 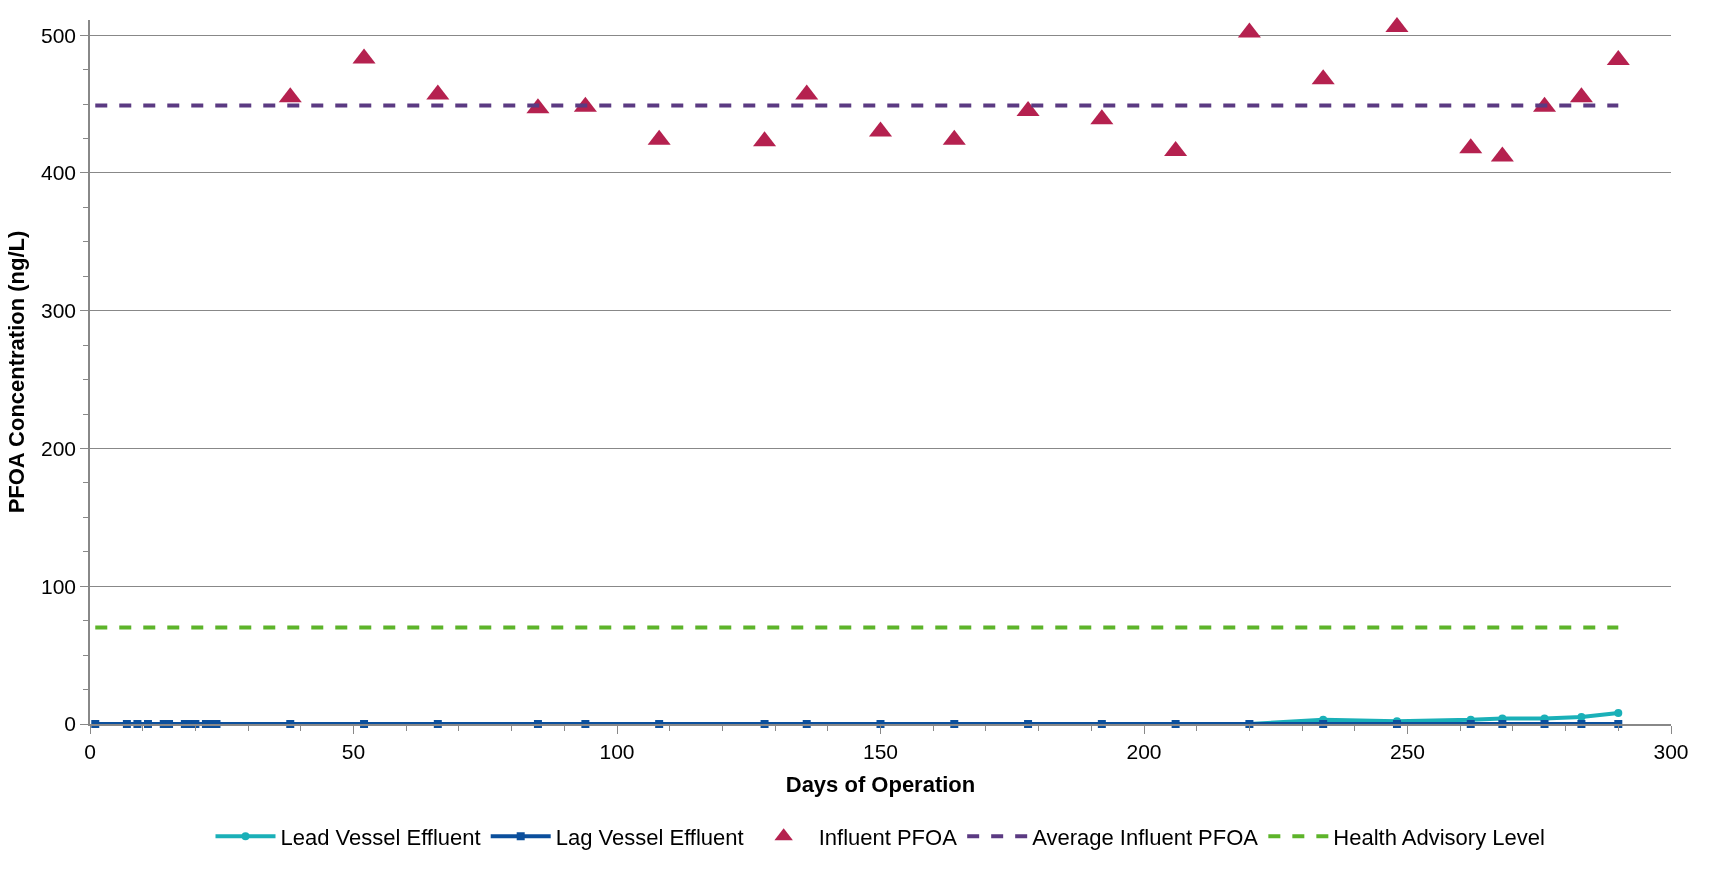 I want to click on y-tick-label: 200, so click(x=59, y=448).